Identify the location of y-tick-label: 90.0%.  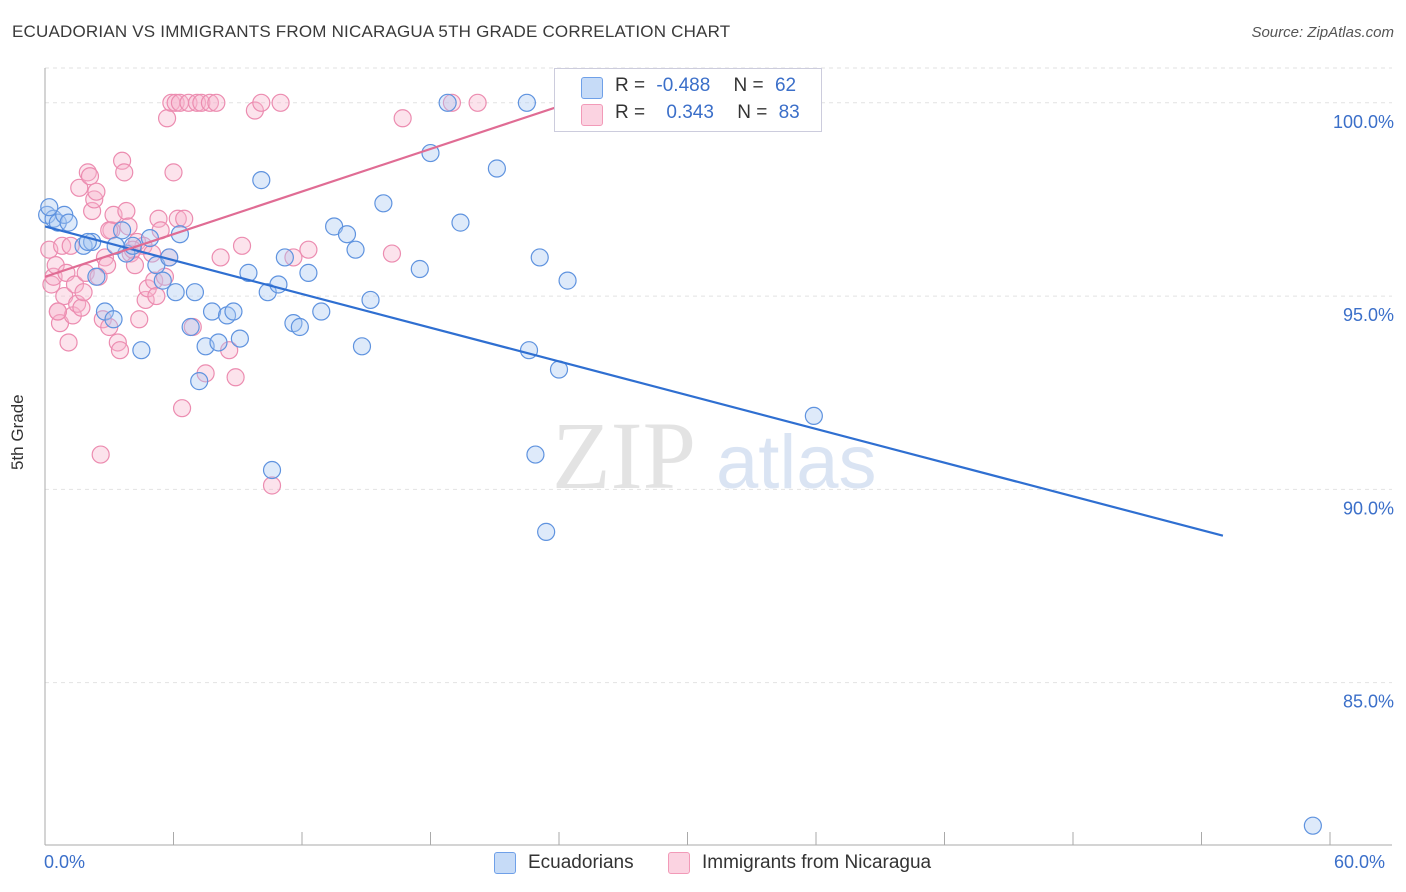
(1368, 508).